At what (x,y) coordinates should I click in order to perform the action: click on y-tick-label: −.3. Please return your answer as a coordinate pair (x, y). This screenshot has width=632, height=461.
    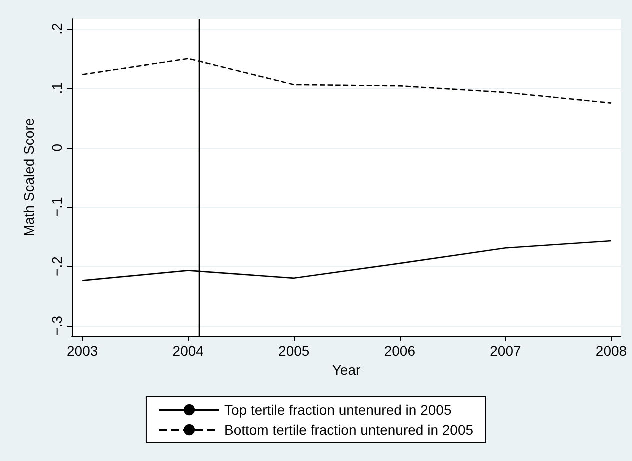
    Looking at the image, I should click on (57, 326).